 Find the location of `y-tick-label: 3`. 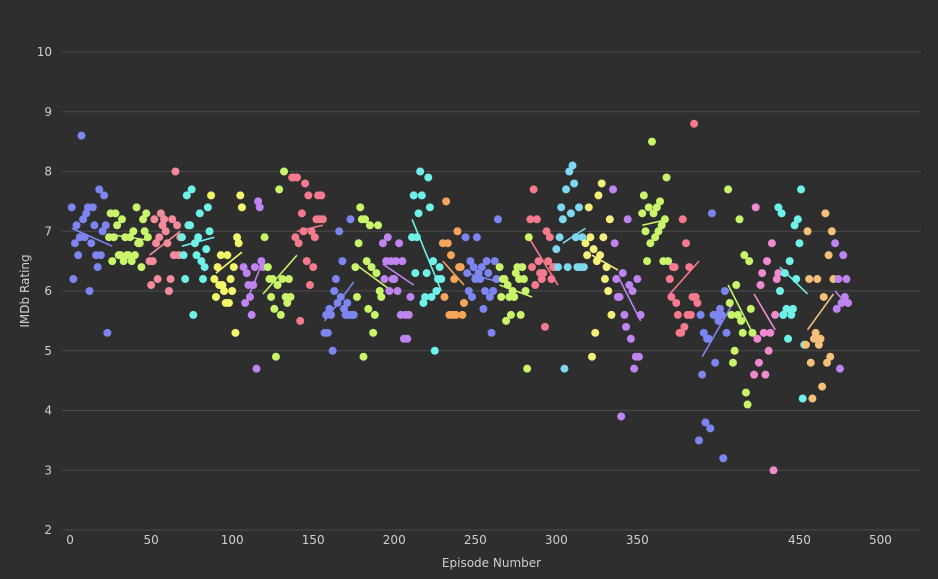

y-tick-label: 3 is located at coordinates (48, 470).